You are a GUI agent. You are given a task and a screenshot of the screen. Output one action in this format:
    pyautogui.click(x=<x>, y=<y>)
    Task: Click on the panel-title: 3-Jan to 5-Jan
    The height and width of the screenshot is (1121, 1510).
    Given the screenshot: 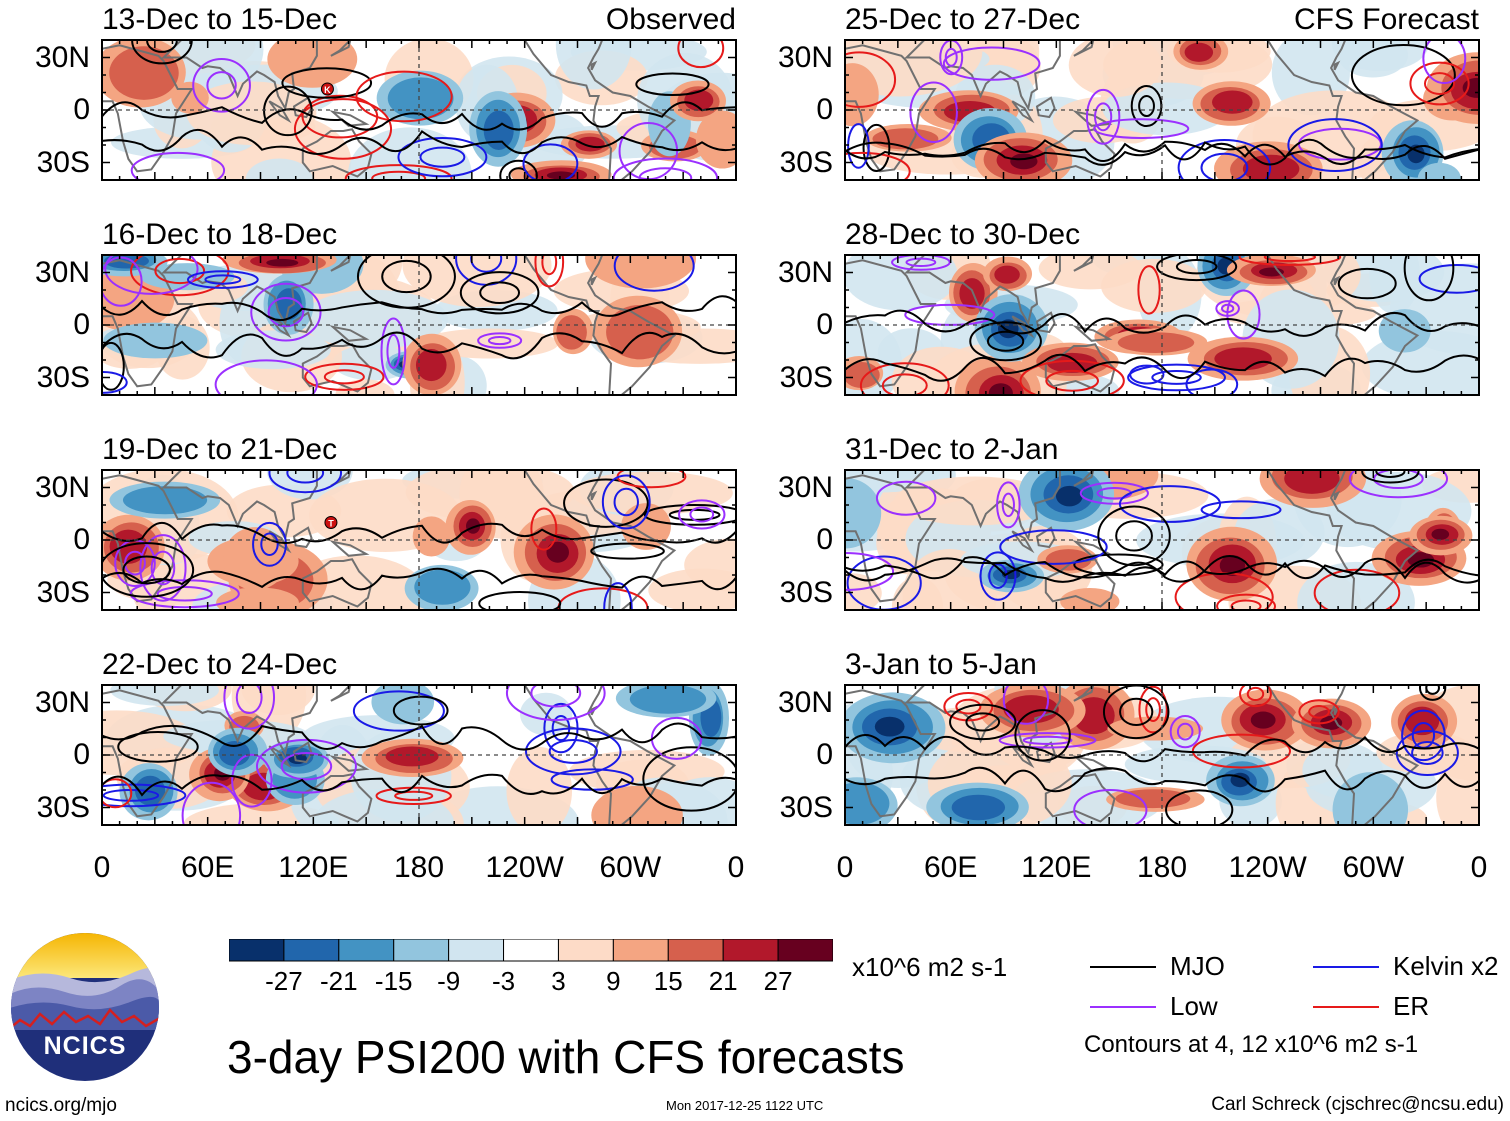 What is the action you would take?
    pyautogui.click(x=941, y=664)
    